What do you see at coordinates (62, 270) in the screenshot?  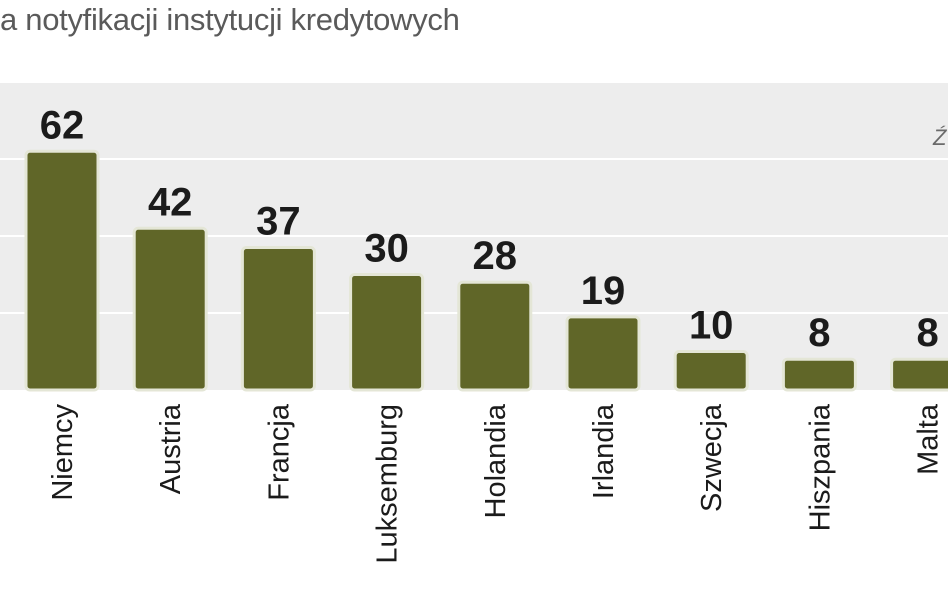 I see `bar-niemcy` at bounding box center [62, 270].